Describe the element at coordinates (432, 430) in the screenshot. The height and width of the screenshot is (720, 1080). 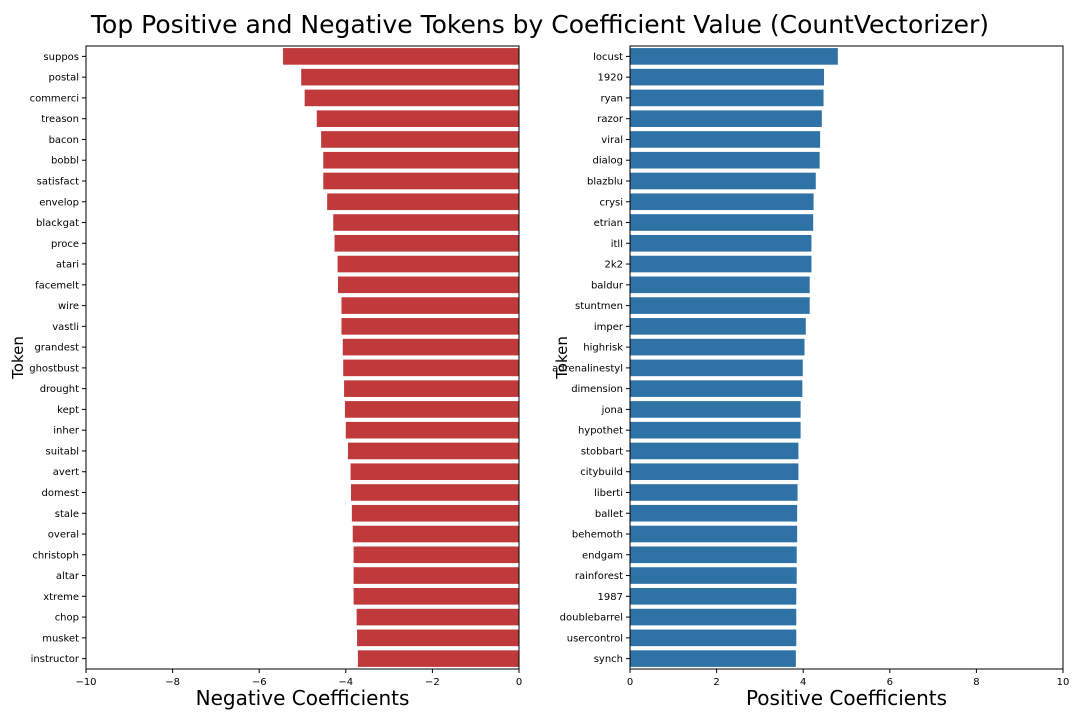
I see `neg-bar-inher` at that location.